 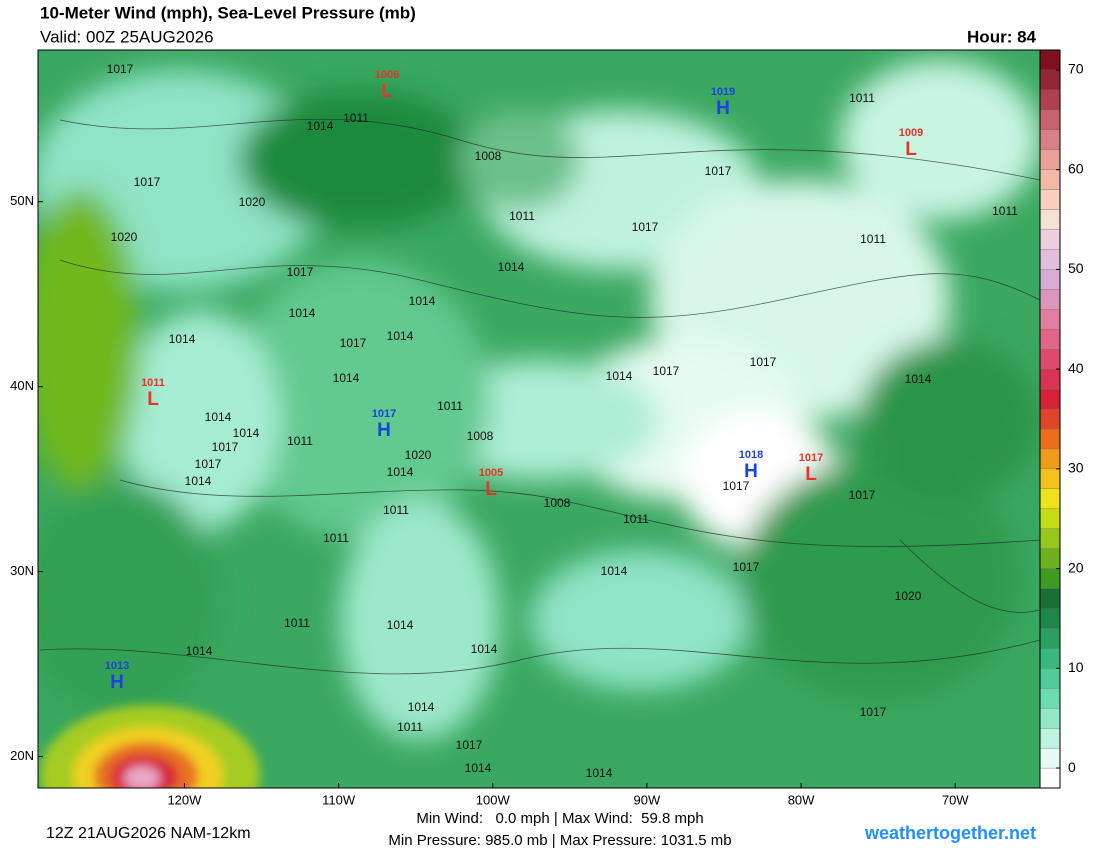 I want to click on model-run: 12Z 21AUG2026 NAM-12km, so click(x=148, y=833).